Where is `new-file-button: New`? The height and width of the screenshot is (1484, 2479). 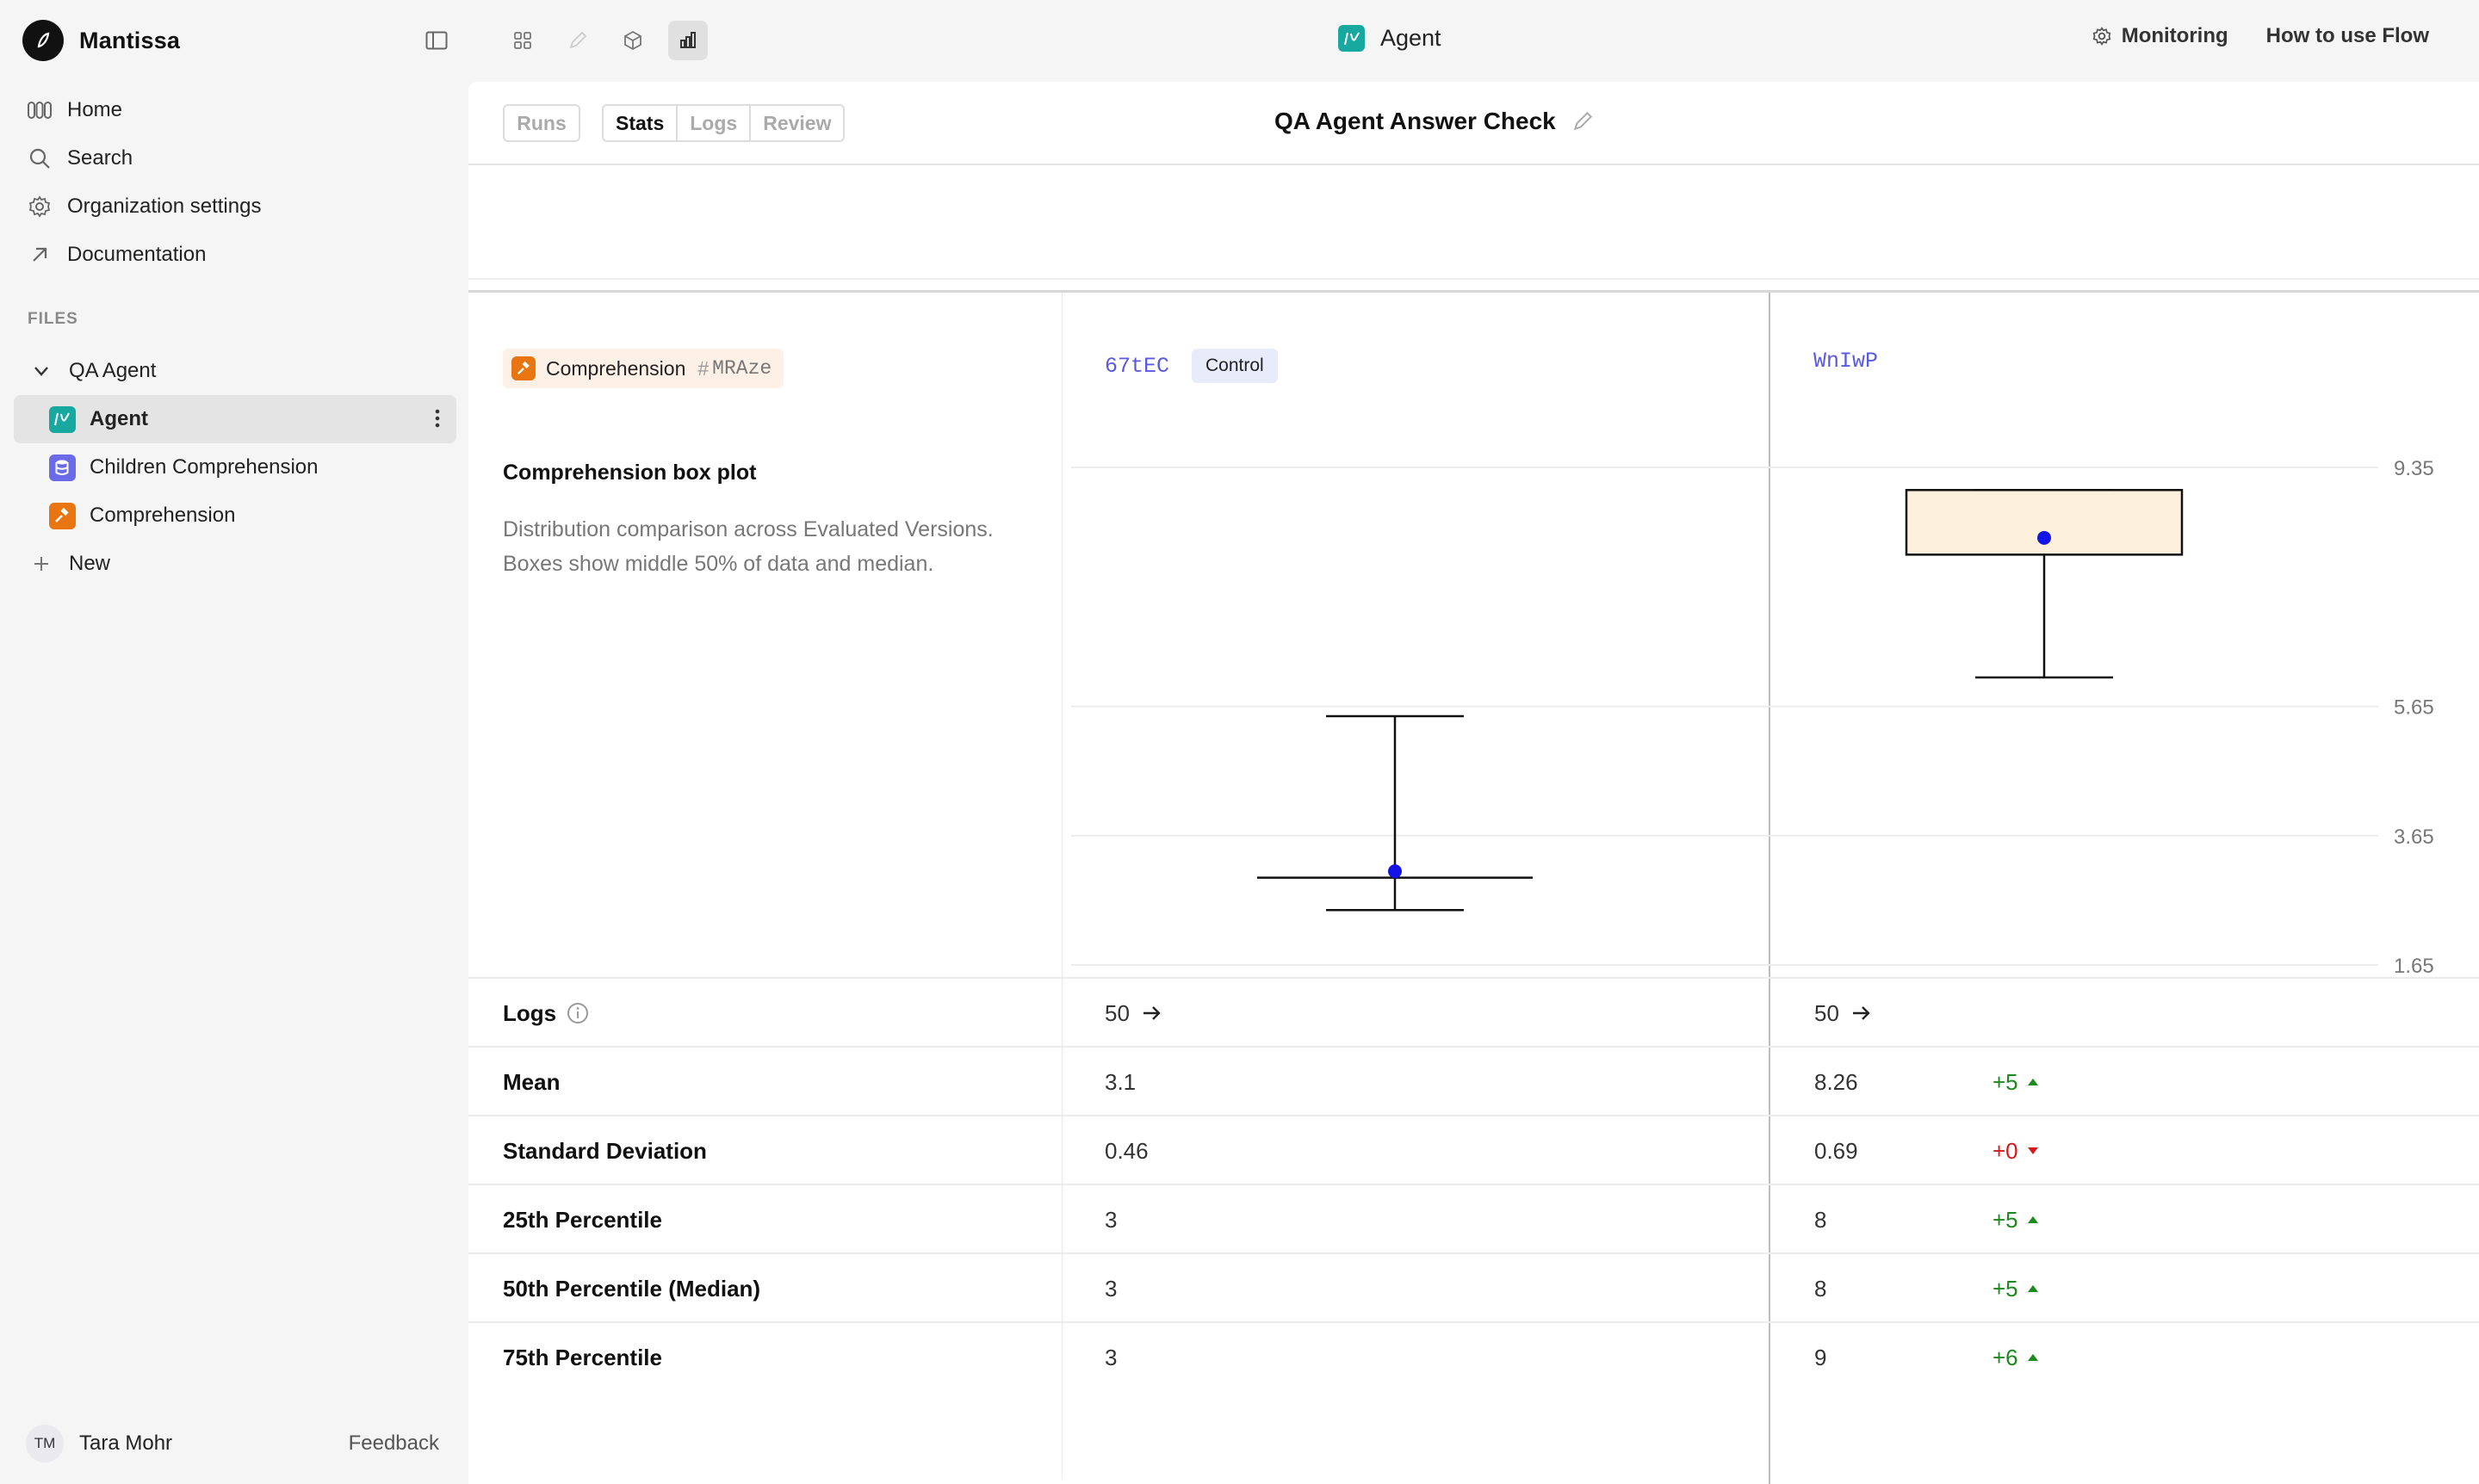
new-file-button: New is located at coordinates (235, 564).